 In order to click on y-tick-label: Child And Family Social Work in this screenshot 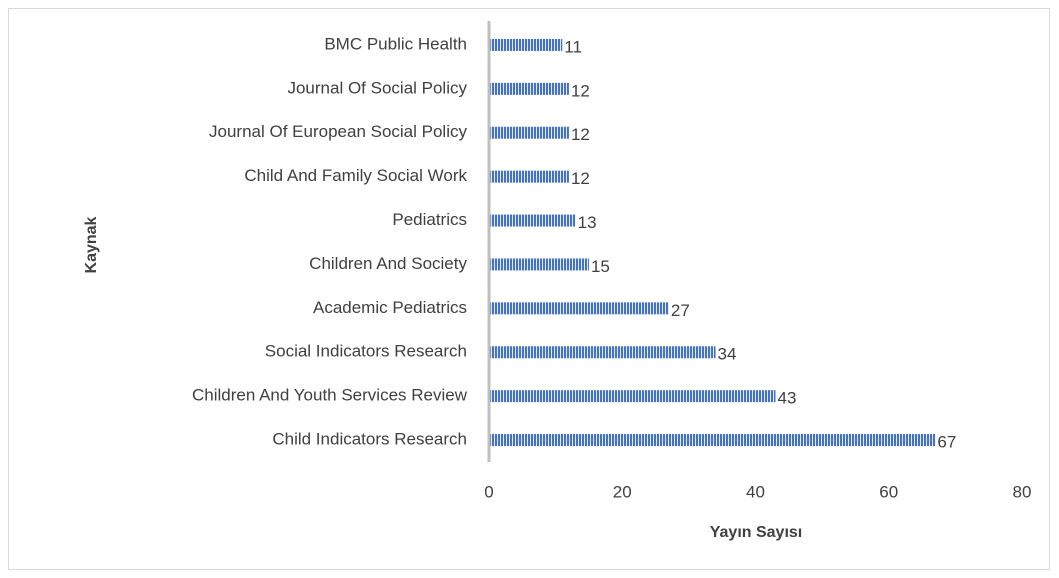, I will do `click(355, 175)`.